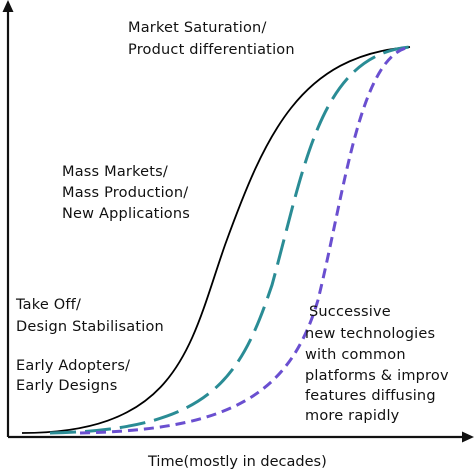 The image size is (474, 474). I want to click on stage-label-line: Market Saturation/, so click(197, 28).